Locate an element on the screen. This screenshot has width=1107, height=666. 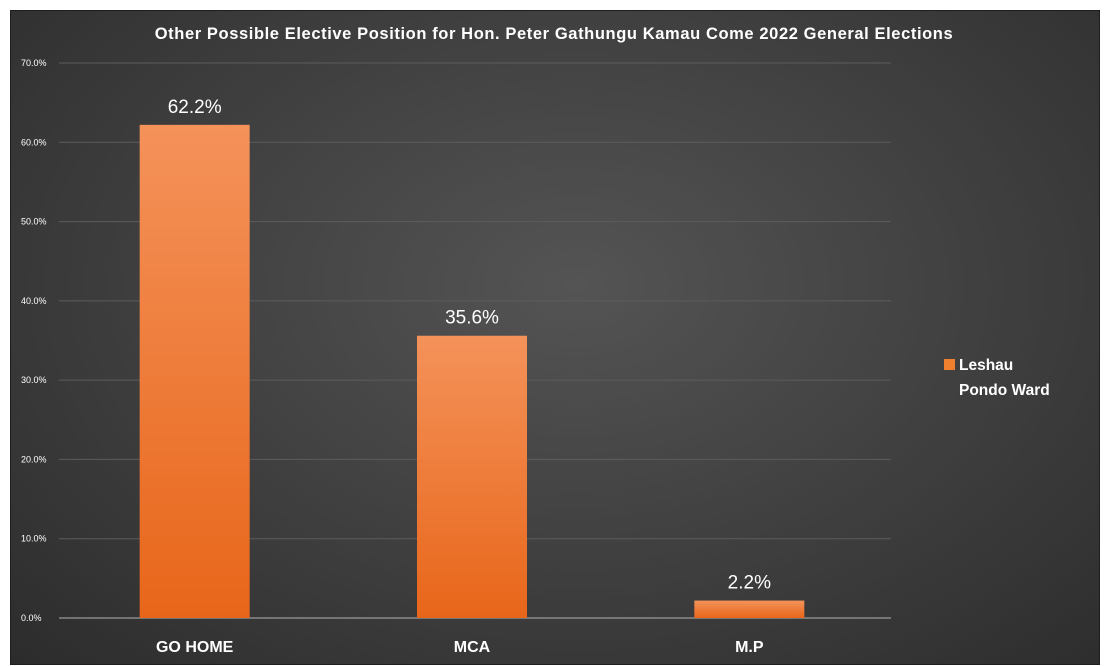
y-tick-label: 50.0% is located at coordinates (34, 222).